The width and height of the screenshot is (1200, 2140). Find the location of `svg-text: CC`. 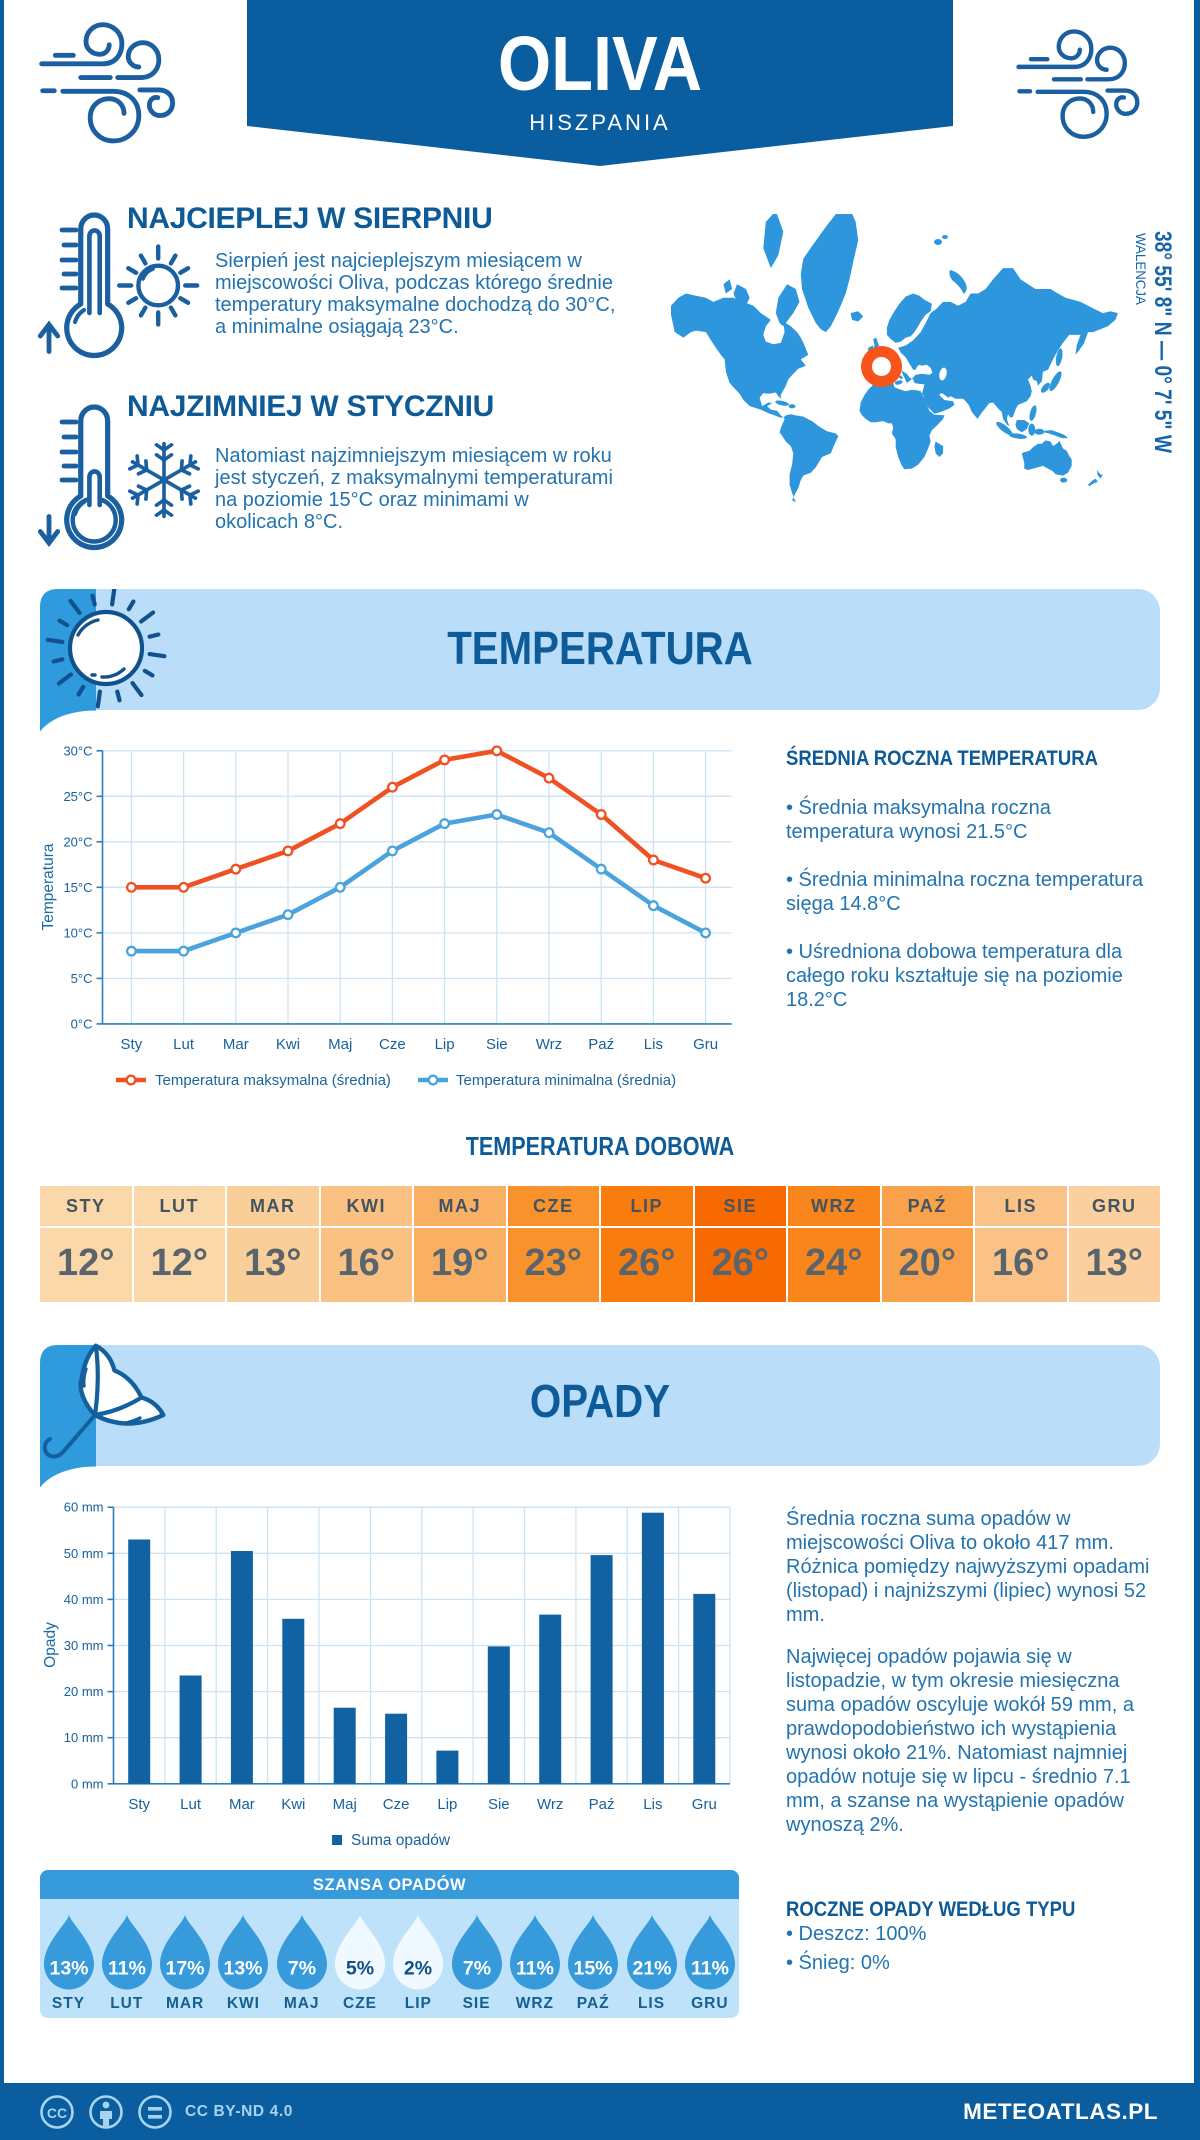

svg-text: CC is located at coordinates (57, 2113).